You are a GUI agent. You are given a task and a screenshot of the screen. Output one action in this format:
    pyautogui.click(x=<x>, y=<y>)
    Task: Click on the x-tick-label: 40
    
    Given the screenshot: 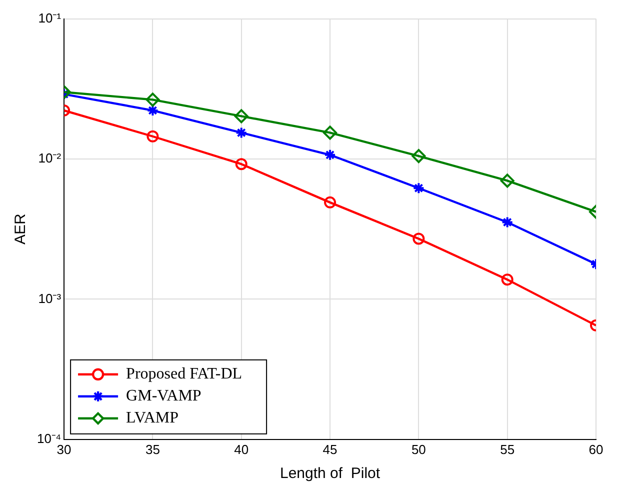 What is the action you would take?
    pyautogui.click(x=241, y=449)
    